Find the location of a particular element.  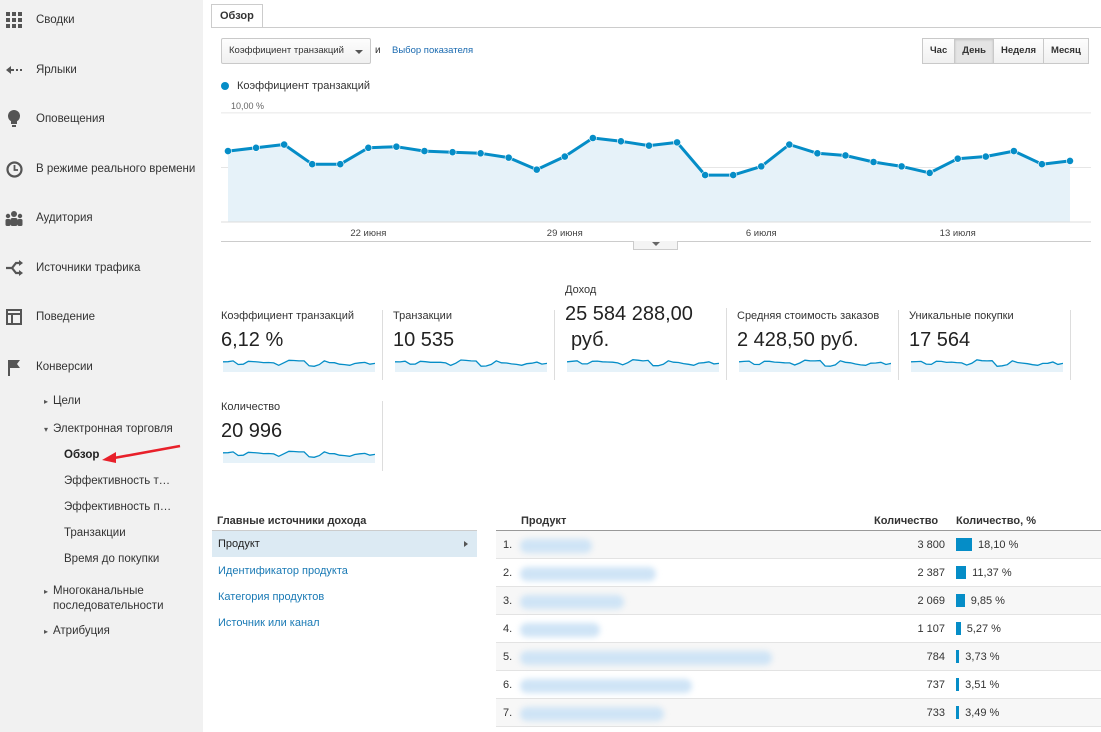

tab-overview: Обзор is located at coordinates (237, 16).